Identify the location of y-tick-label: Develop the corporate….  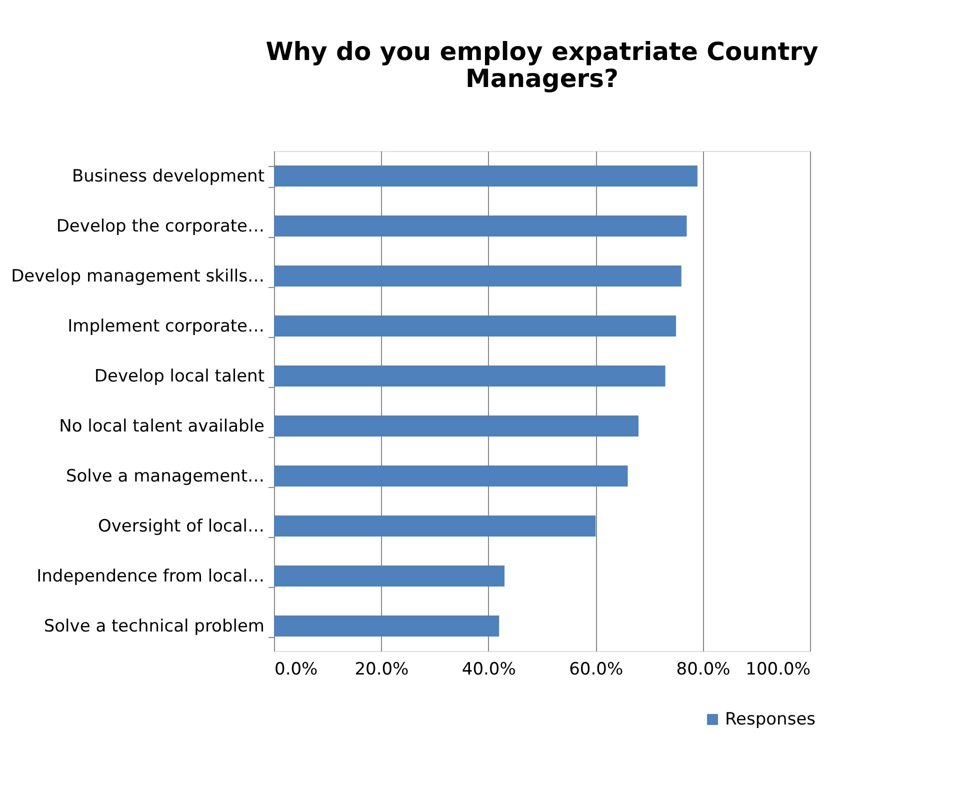
(160, 226).